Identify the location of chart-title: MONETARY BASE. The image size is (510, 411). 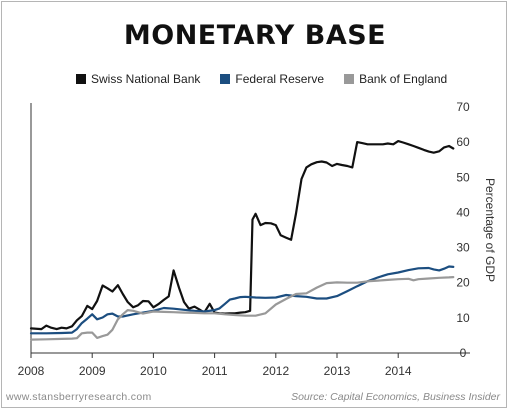
(255, 35).